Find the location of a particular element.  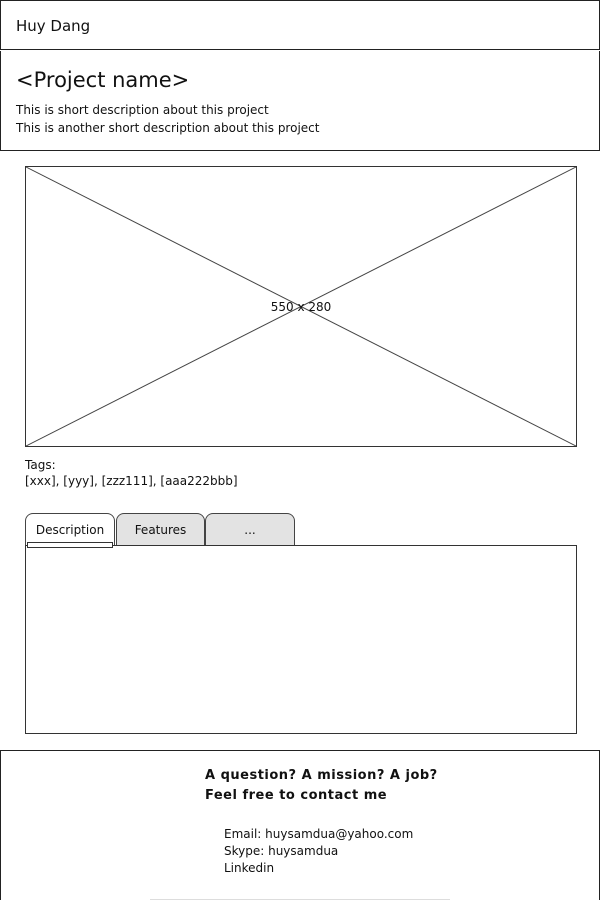

tab-features: Features is located at coordinates (160, 530).